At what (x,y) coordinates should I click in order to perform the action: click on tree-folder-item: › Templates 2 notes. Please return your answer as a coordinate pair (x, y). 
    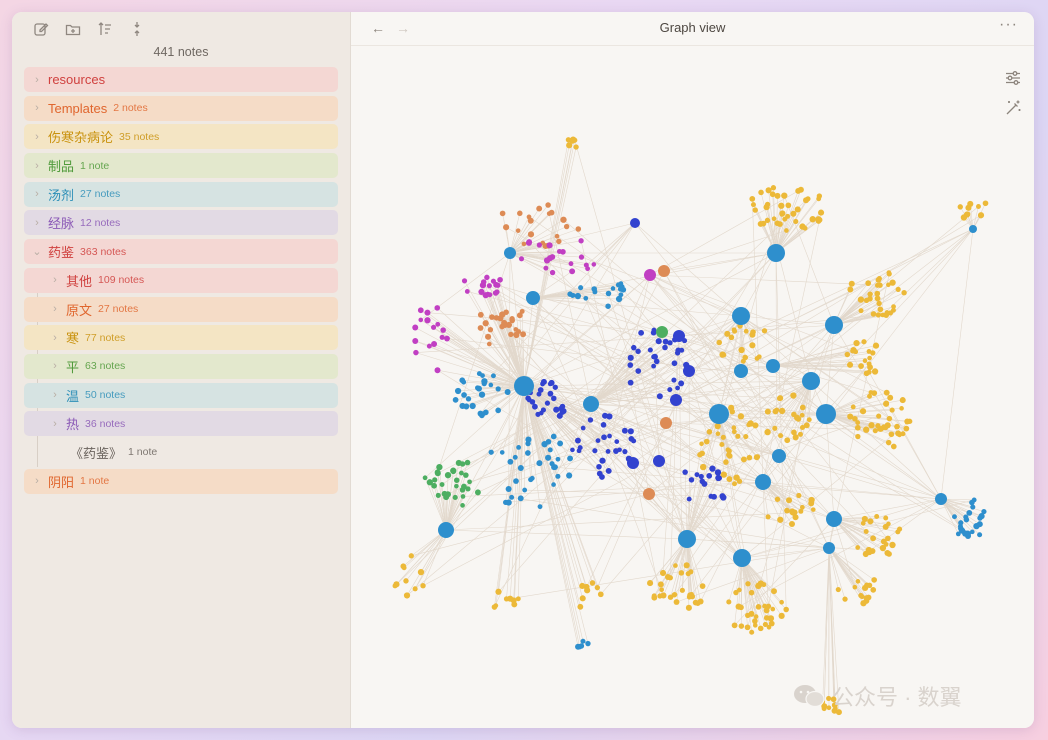
    Looking at the image, I should click on (181, 108).